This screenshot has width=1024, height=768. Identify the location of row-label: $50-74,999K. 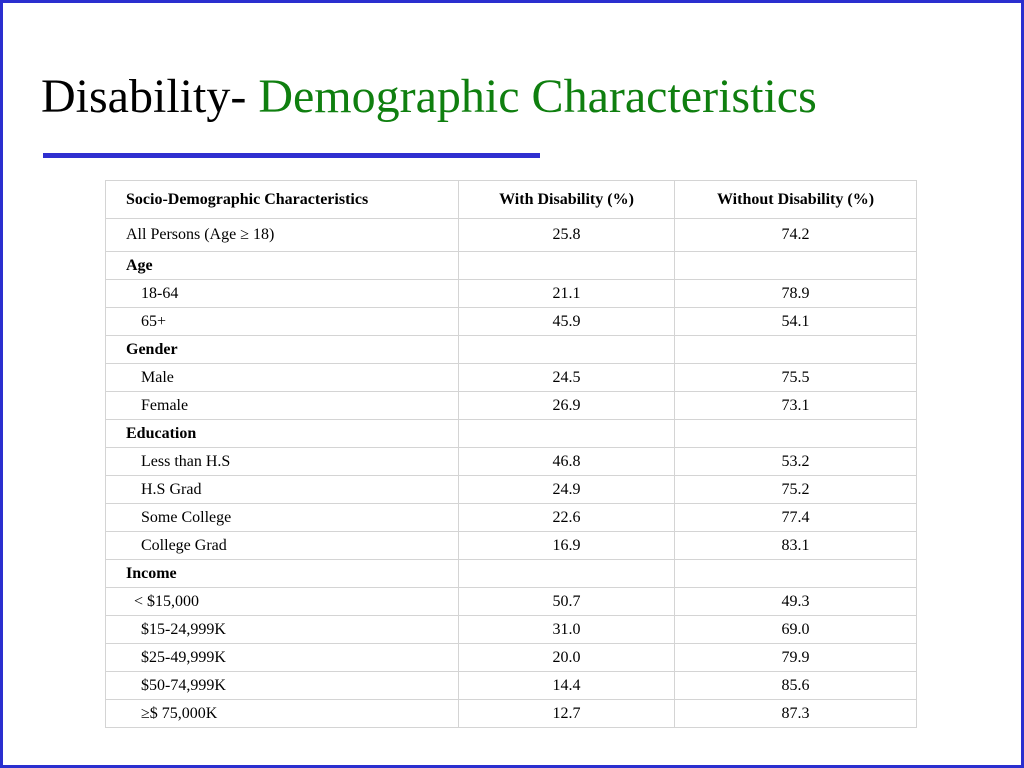
(183, 685).